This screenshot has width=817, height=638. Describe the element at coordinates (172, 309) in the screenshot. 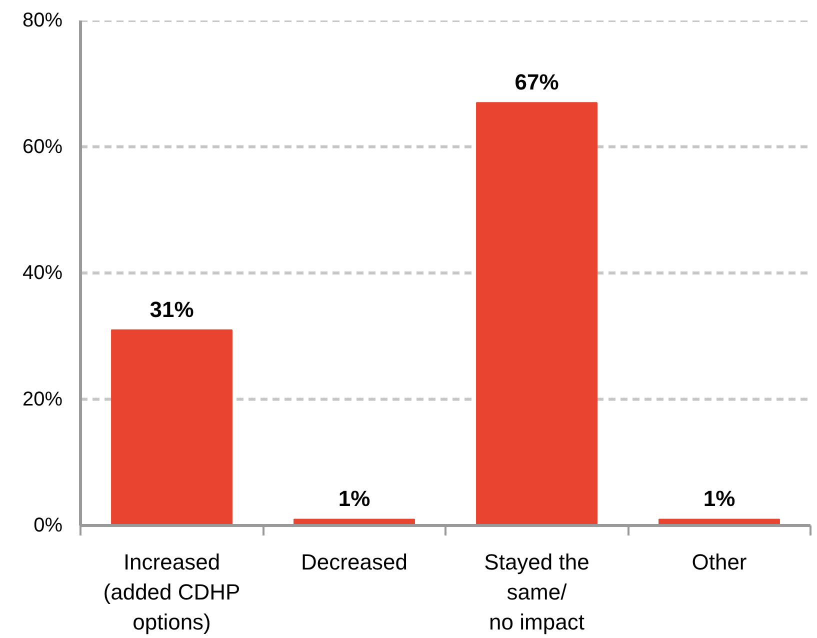

I see `data-label: 31%` at that location.